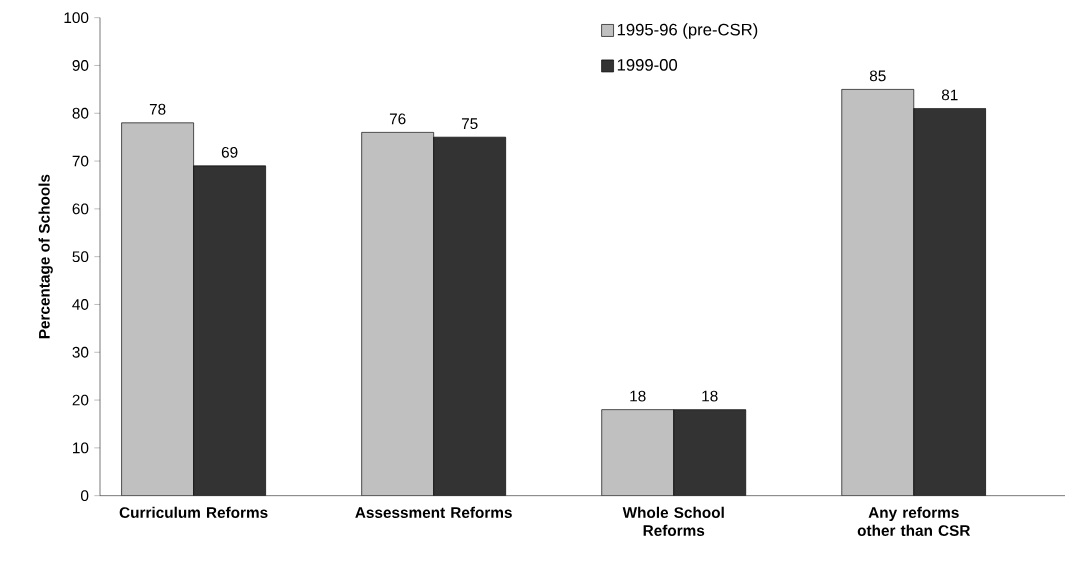 The height and width of the screenshot is (569, 1086). I want to click on data-label: 85, so click(877, 76).